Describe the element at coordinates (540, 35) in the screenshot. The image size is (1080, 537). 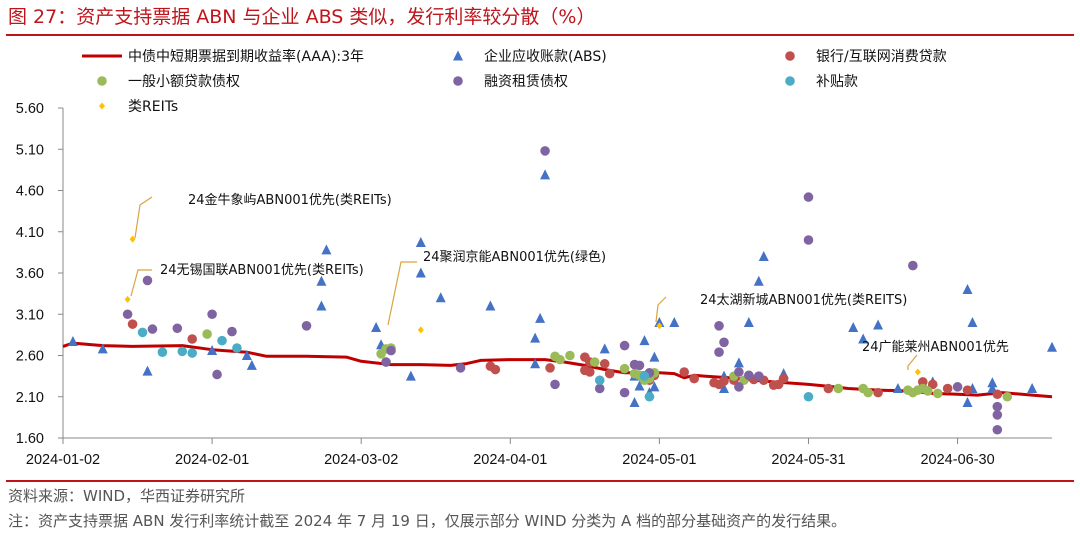
I see `title-divider` at that location.